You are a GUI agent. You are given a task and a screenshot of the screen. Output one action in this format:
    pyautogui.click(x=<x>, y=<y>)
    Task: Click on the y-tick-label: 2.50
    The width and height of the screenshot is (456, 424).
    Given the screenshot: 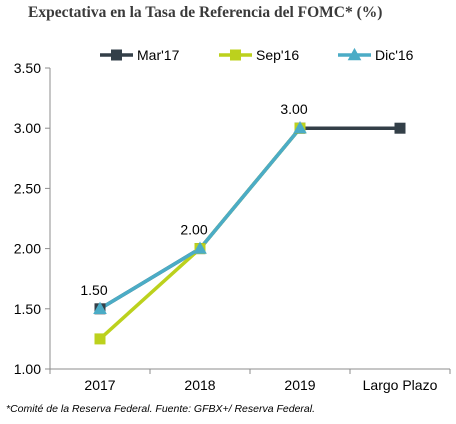 What is the action you would take?
    pyautogui.click(x=27, y=188)
    